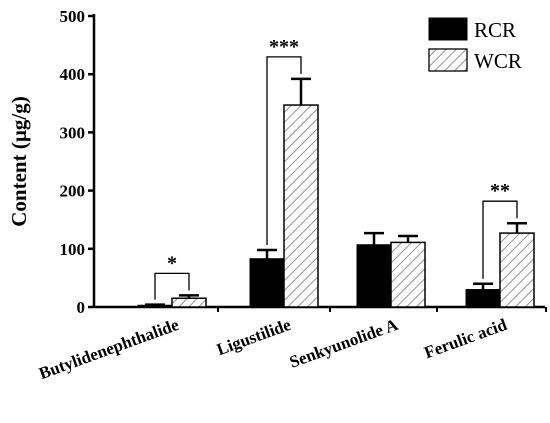 This screenshot has height=423, width=550. Describe the element at coordinates (344, 343) in the screenshot. I see `x-tick-label: Senkyunolide A` at that location.